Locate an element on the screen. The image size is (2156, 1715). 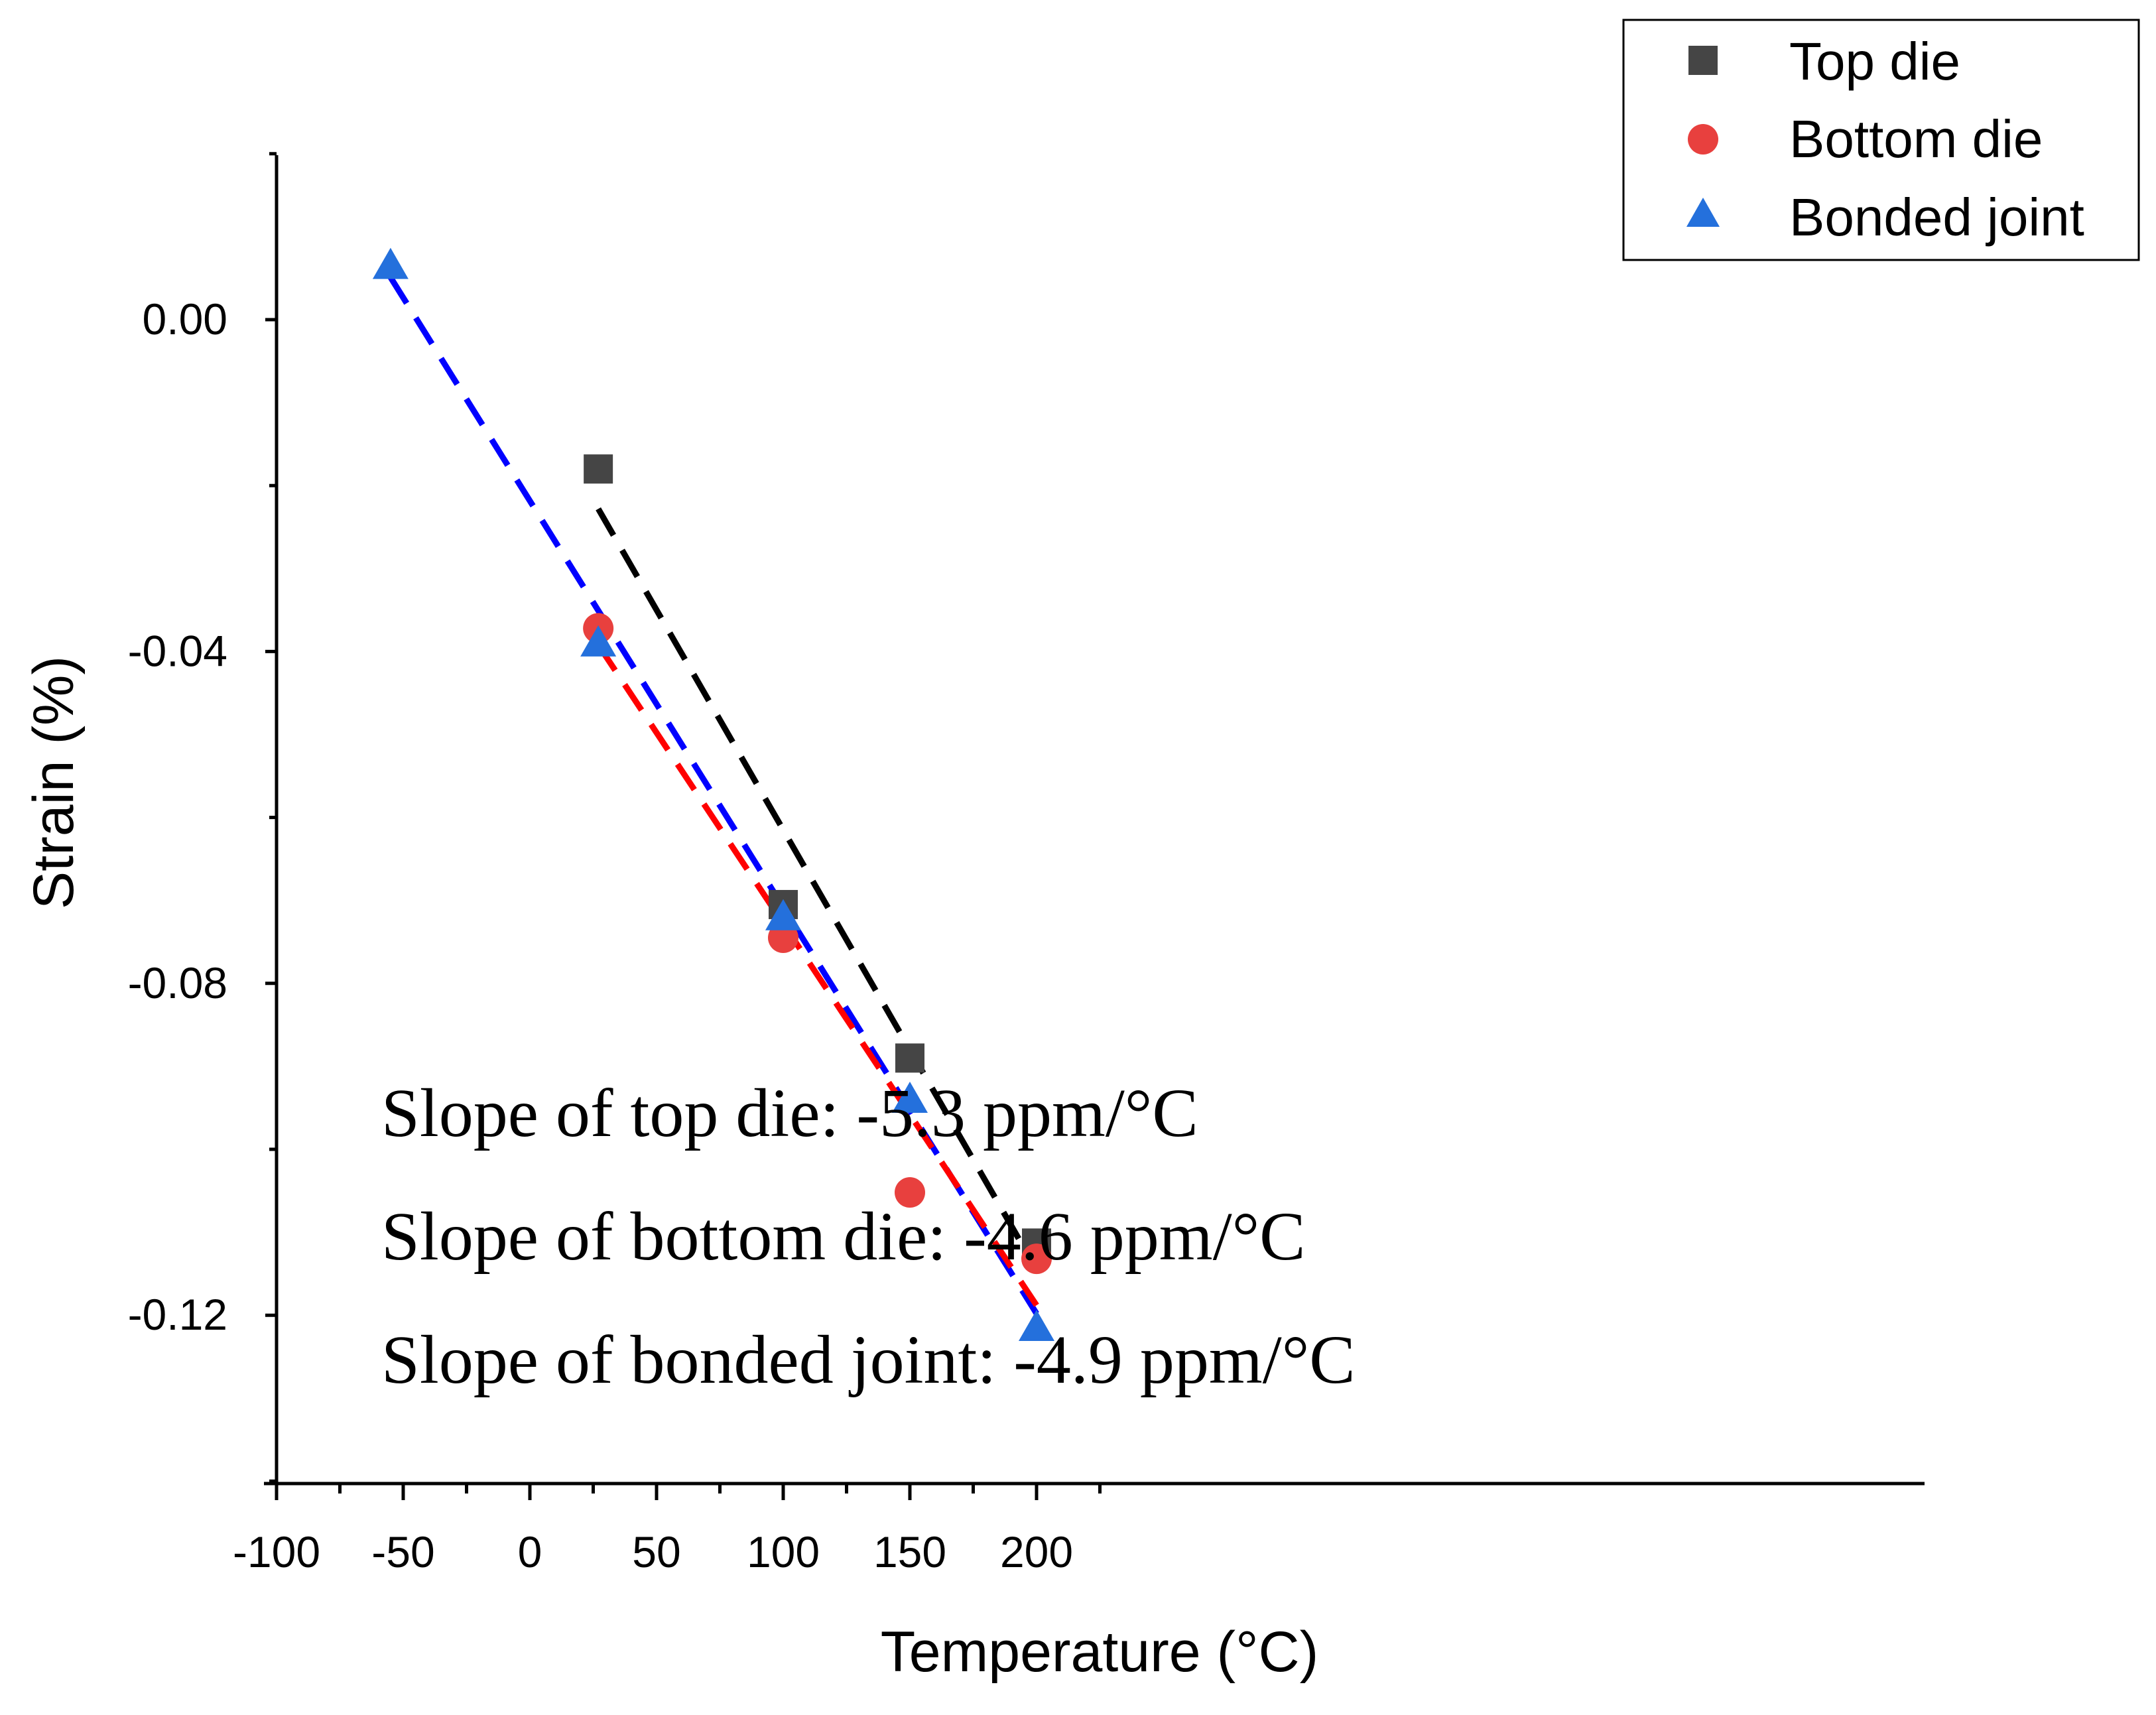
x-axis-title: Temperature (°C) is located at coordinates (1099, 1652).